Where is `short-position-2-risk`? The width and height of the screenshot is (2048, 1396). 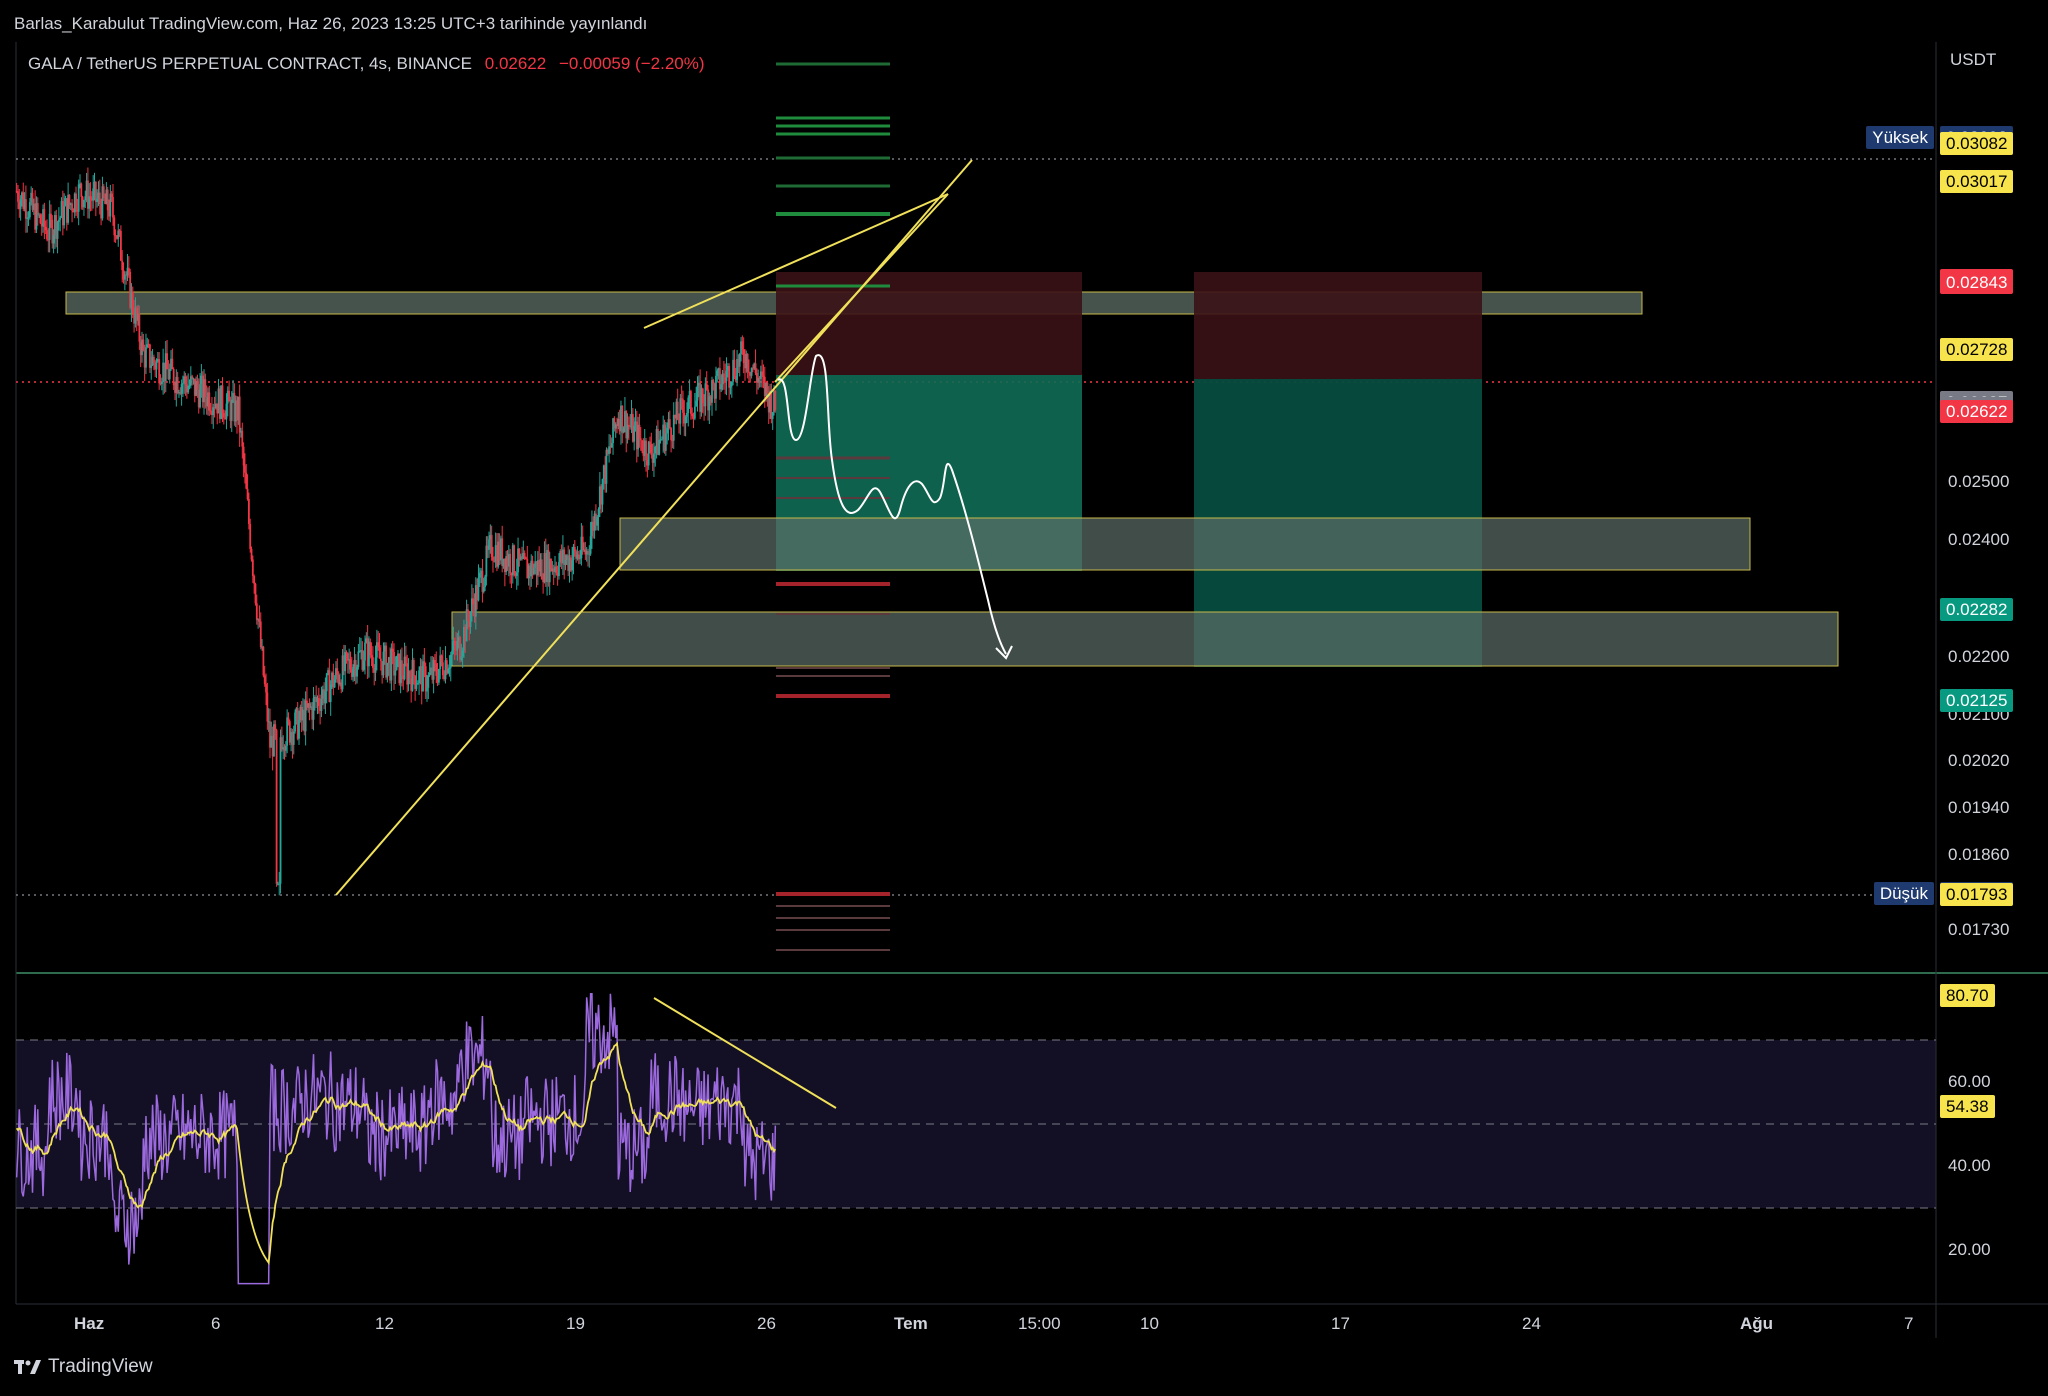 short-position-2-risk is located at coordinates (1338, 325).